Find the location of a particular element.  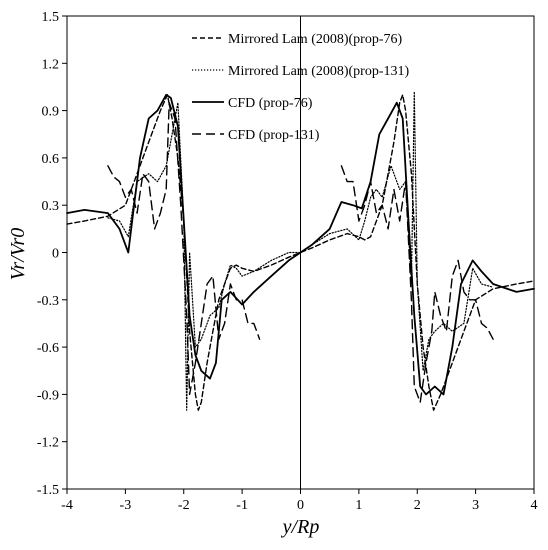

x-tick-label: 2 is located at coordinates (417, 505).